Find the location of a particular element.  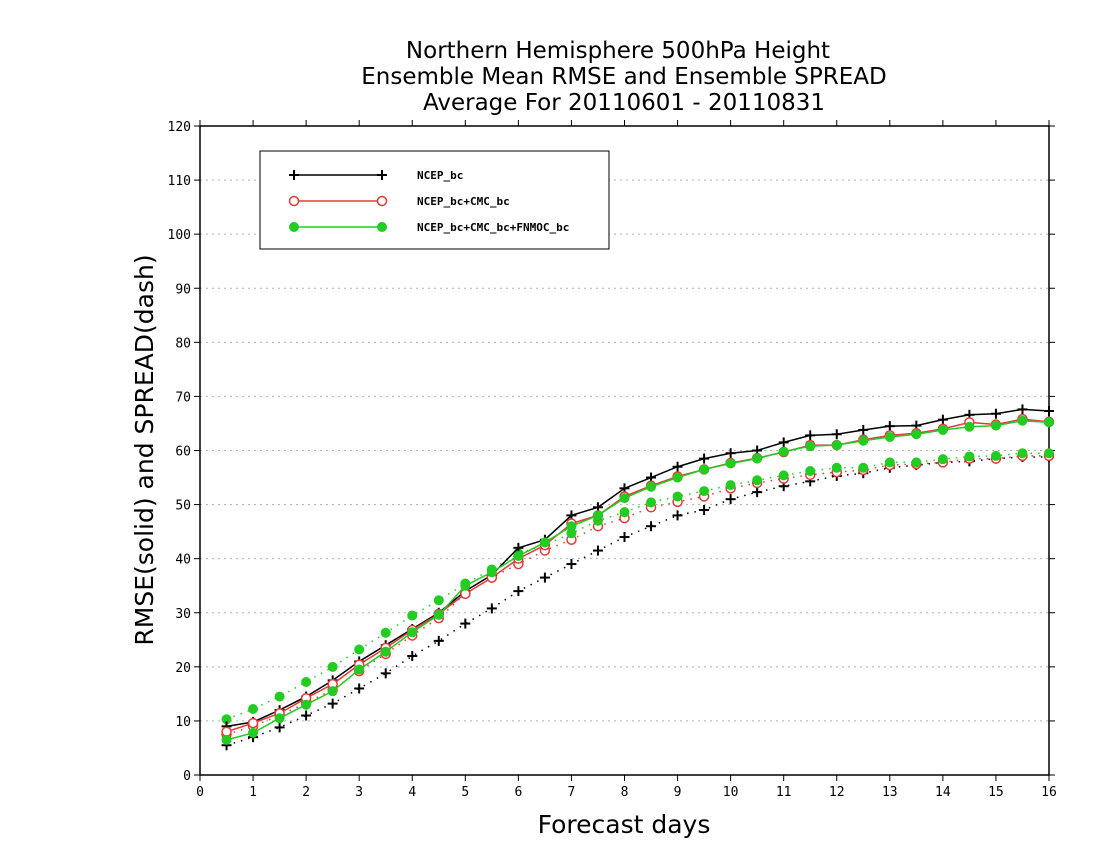

x-tick-label: 10 is located at coordinates (731, 792).